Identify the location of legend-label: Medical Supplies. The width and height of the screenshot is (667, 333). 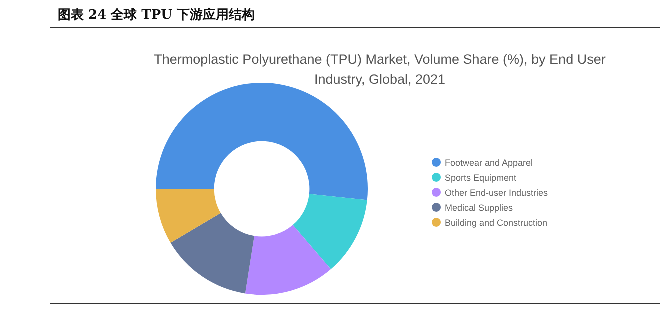
(479, 207).